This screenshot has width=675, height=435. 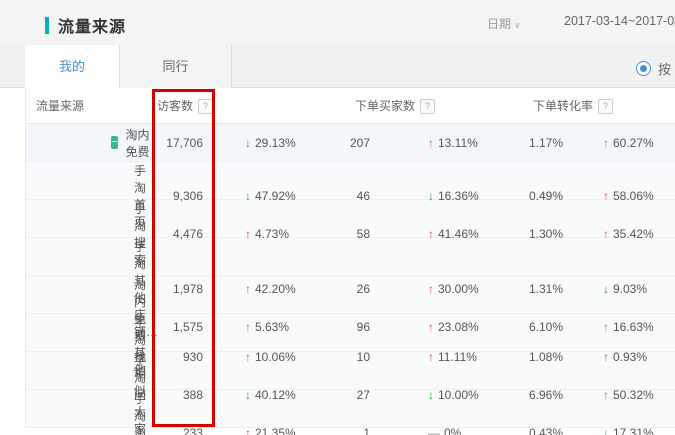 I want to click on title-block: 流量来源, so click(x=85, y=25).